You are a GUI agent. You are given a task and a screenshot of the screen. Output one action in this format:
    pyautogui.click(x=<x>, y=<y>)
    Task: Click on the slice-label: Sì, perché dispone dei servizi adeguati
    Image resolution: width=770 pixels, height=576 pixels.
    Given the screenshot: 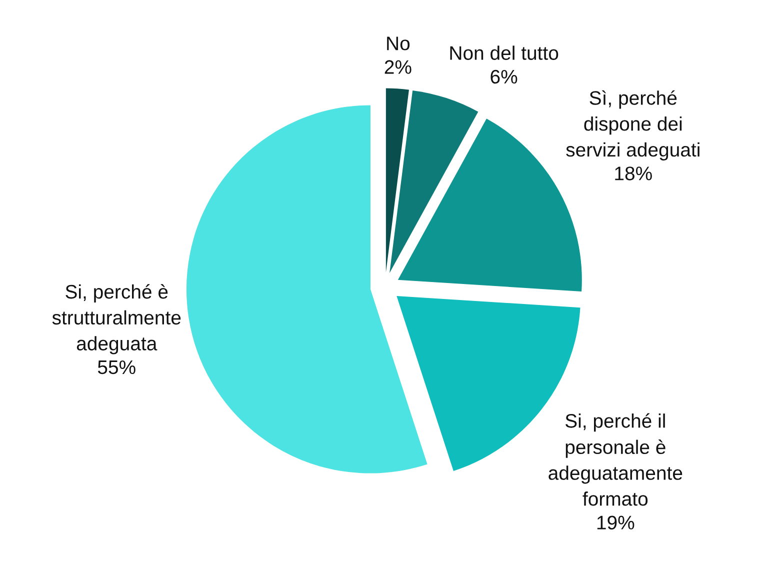 What is the action you would take?
    pyautogui.click(x=633, y=125)
    